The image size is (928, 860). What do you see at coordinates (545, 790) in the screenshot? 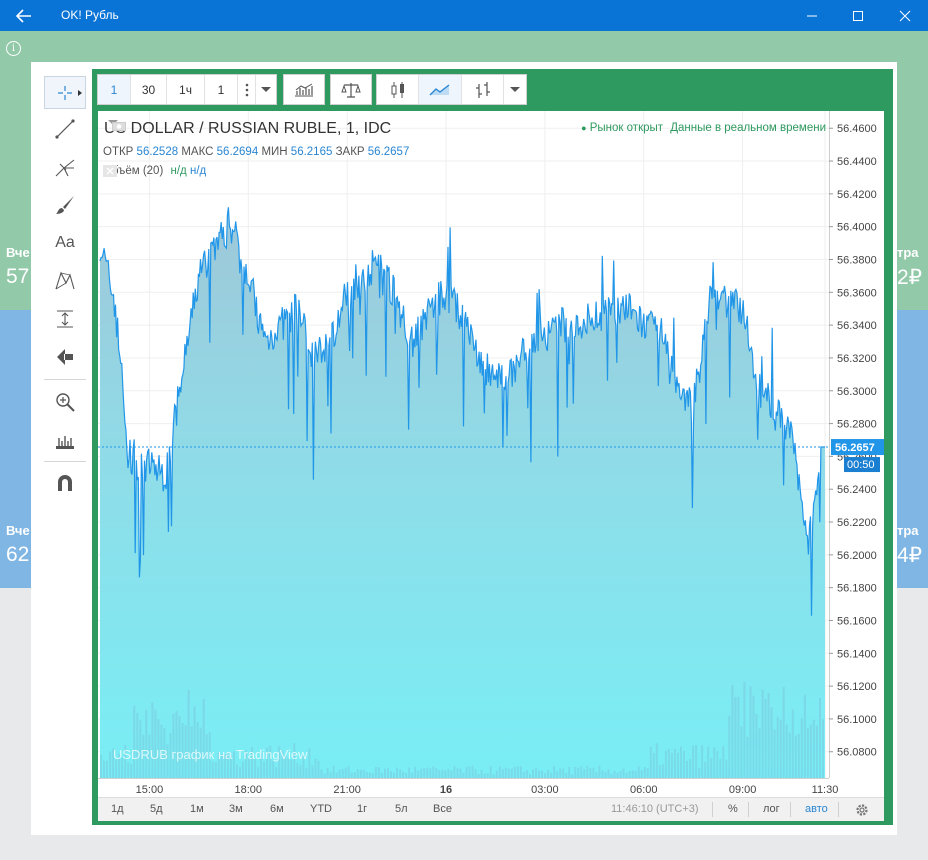
I see `x-tick-label: 03:00` at bounding box center [545, 790].